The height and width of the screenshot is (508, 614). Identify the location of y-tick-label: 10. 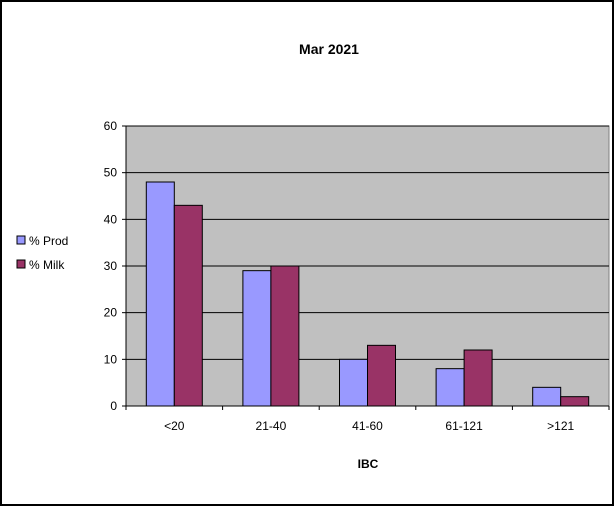
(111, 359).